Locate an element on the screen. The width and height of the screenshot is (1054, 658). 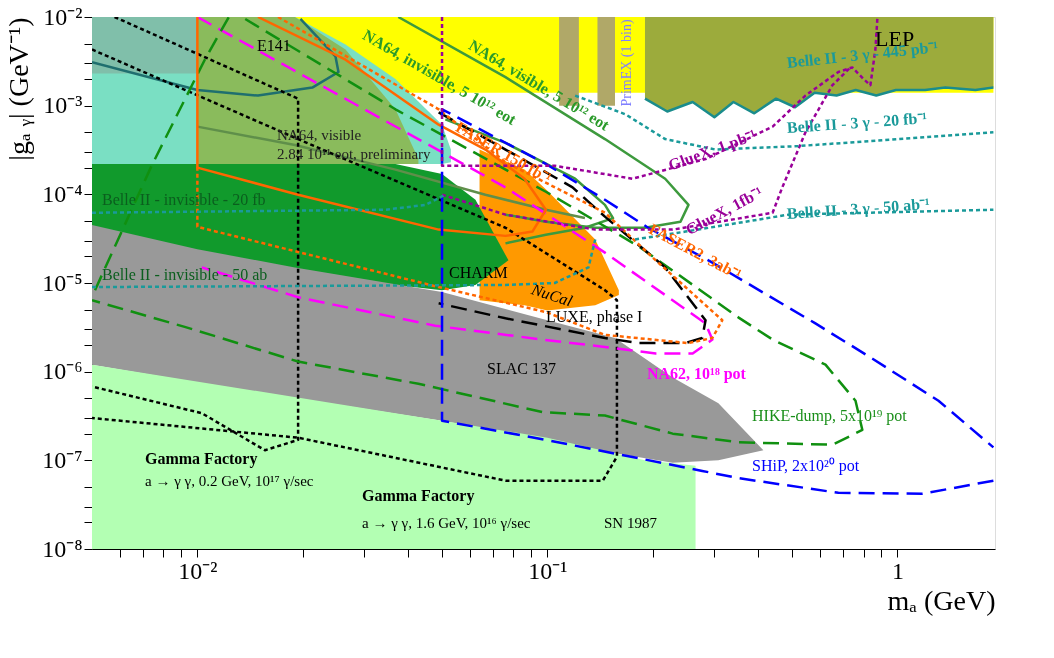
annotation: Belle II - invisible - 50 ab is located at coordinates (185, 274).